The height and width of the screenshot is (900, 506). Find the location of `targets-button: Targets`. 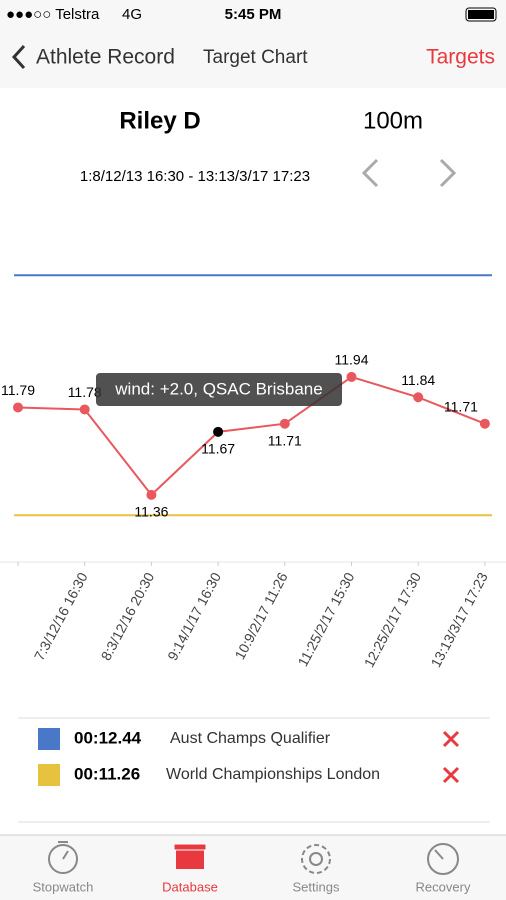

targets-button: Targets is located at coordinates (460, 57).